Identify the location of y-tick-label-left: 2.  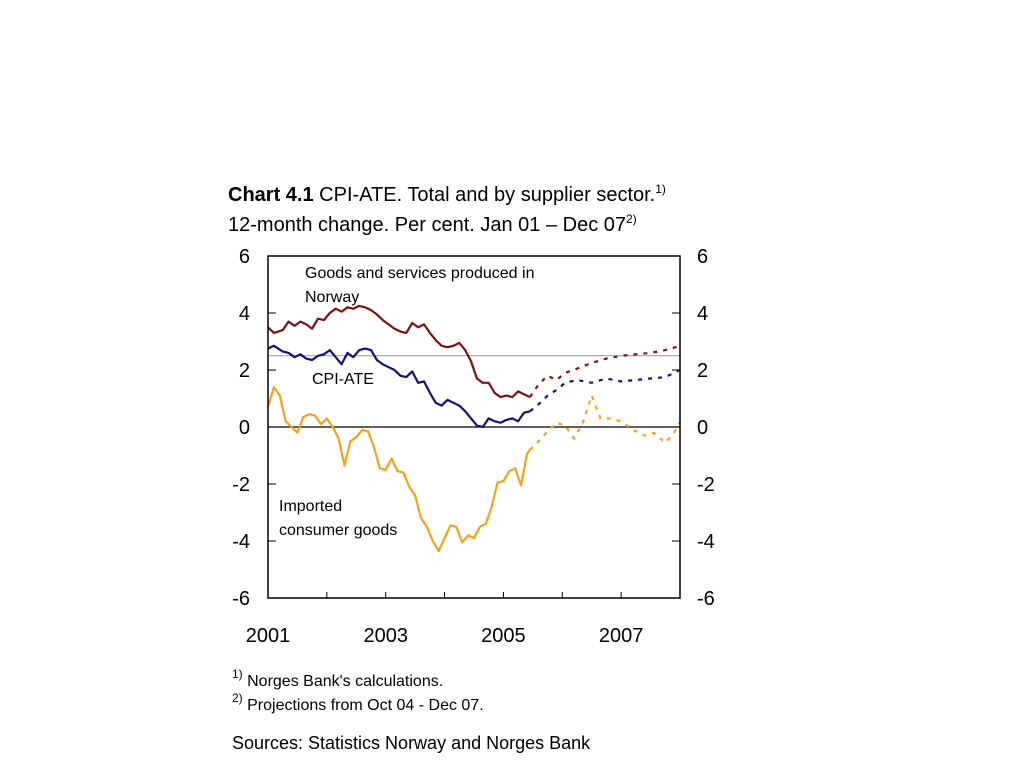
(244, 371).